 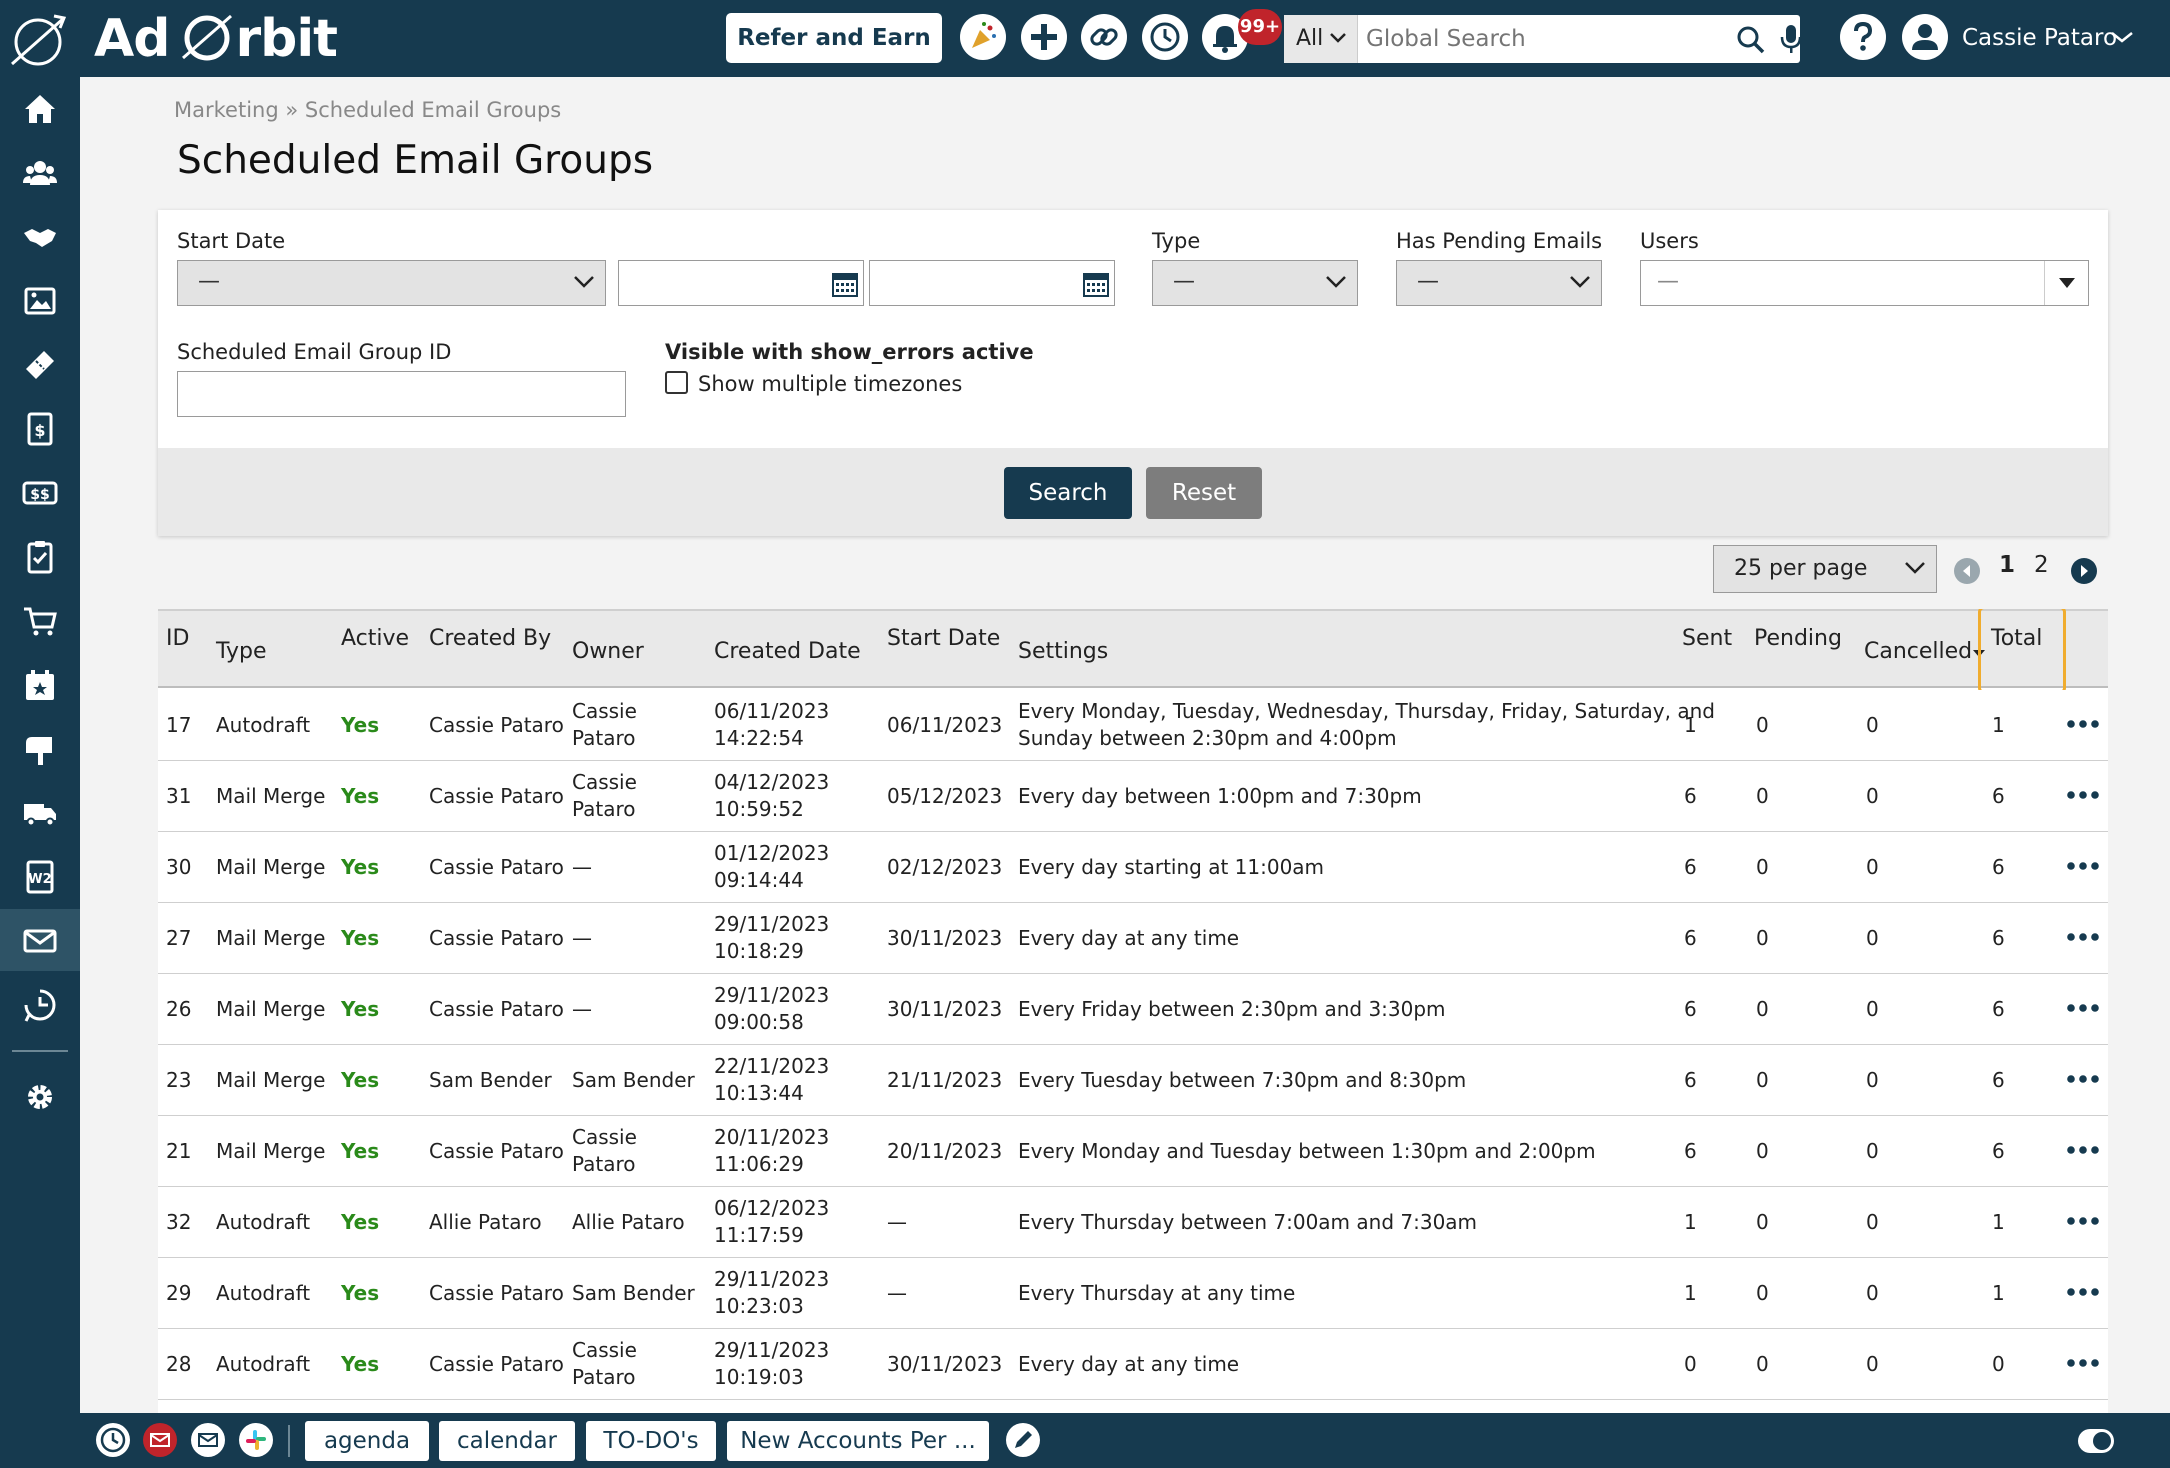 I want to click on sidebar-item-media, so click(x=40, y=300).